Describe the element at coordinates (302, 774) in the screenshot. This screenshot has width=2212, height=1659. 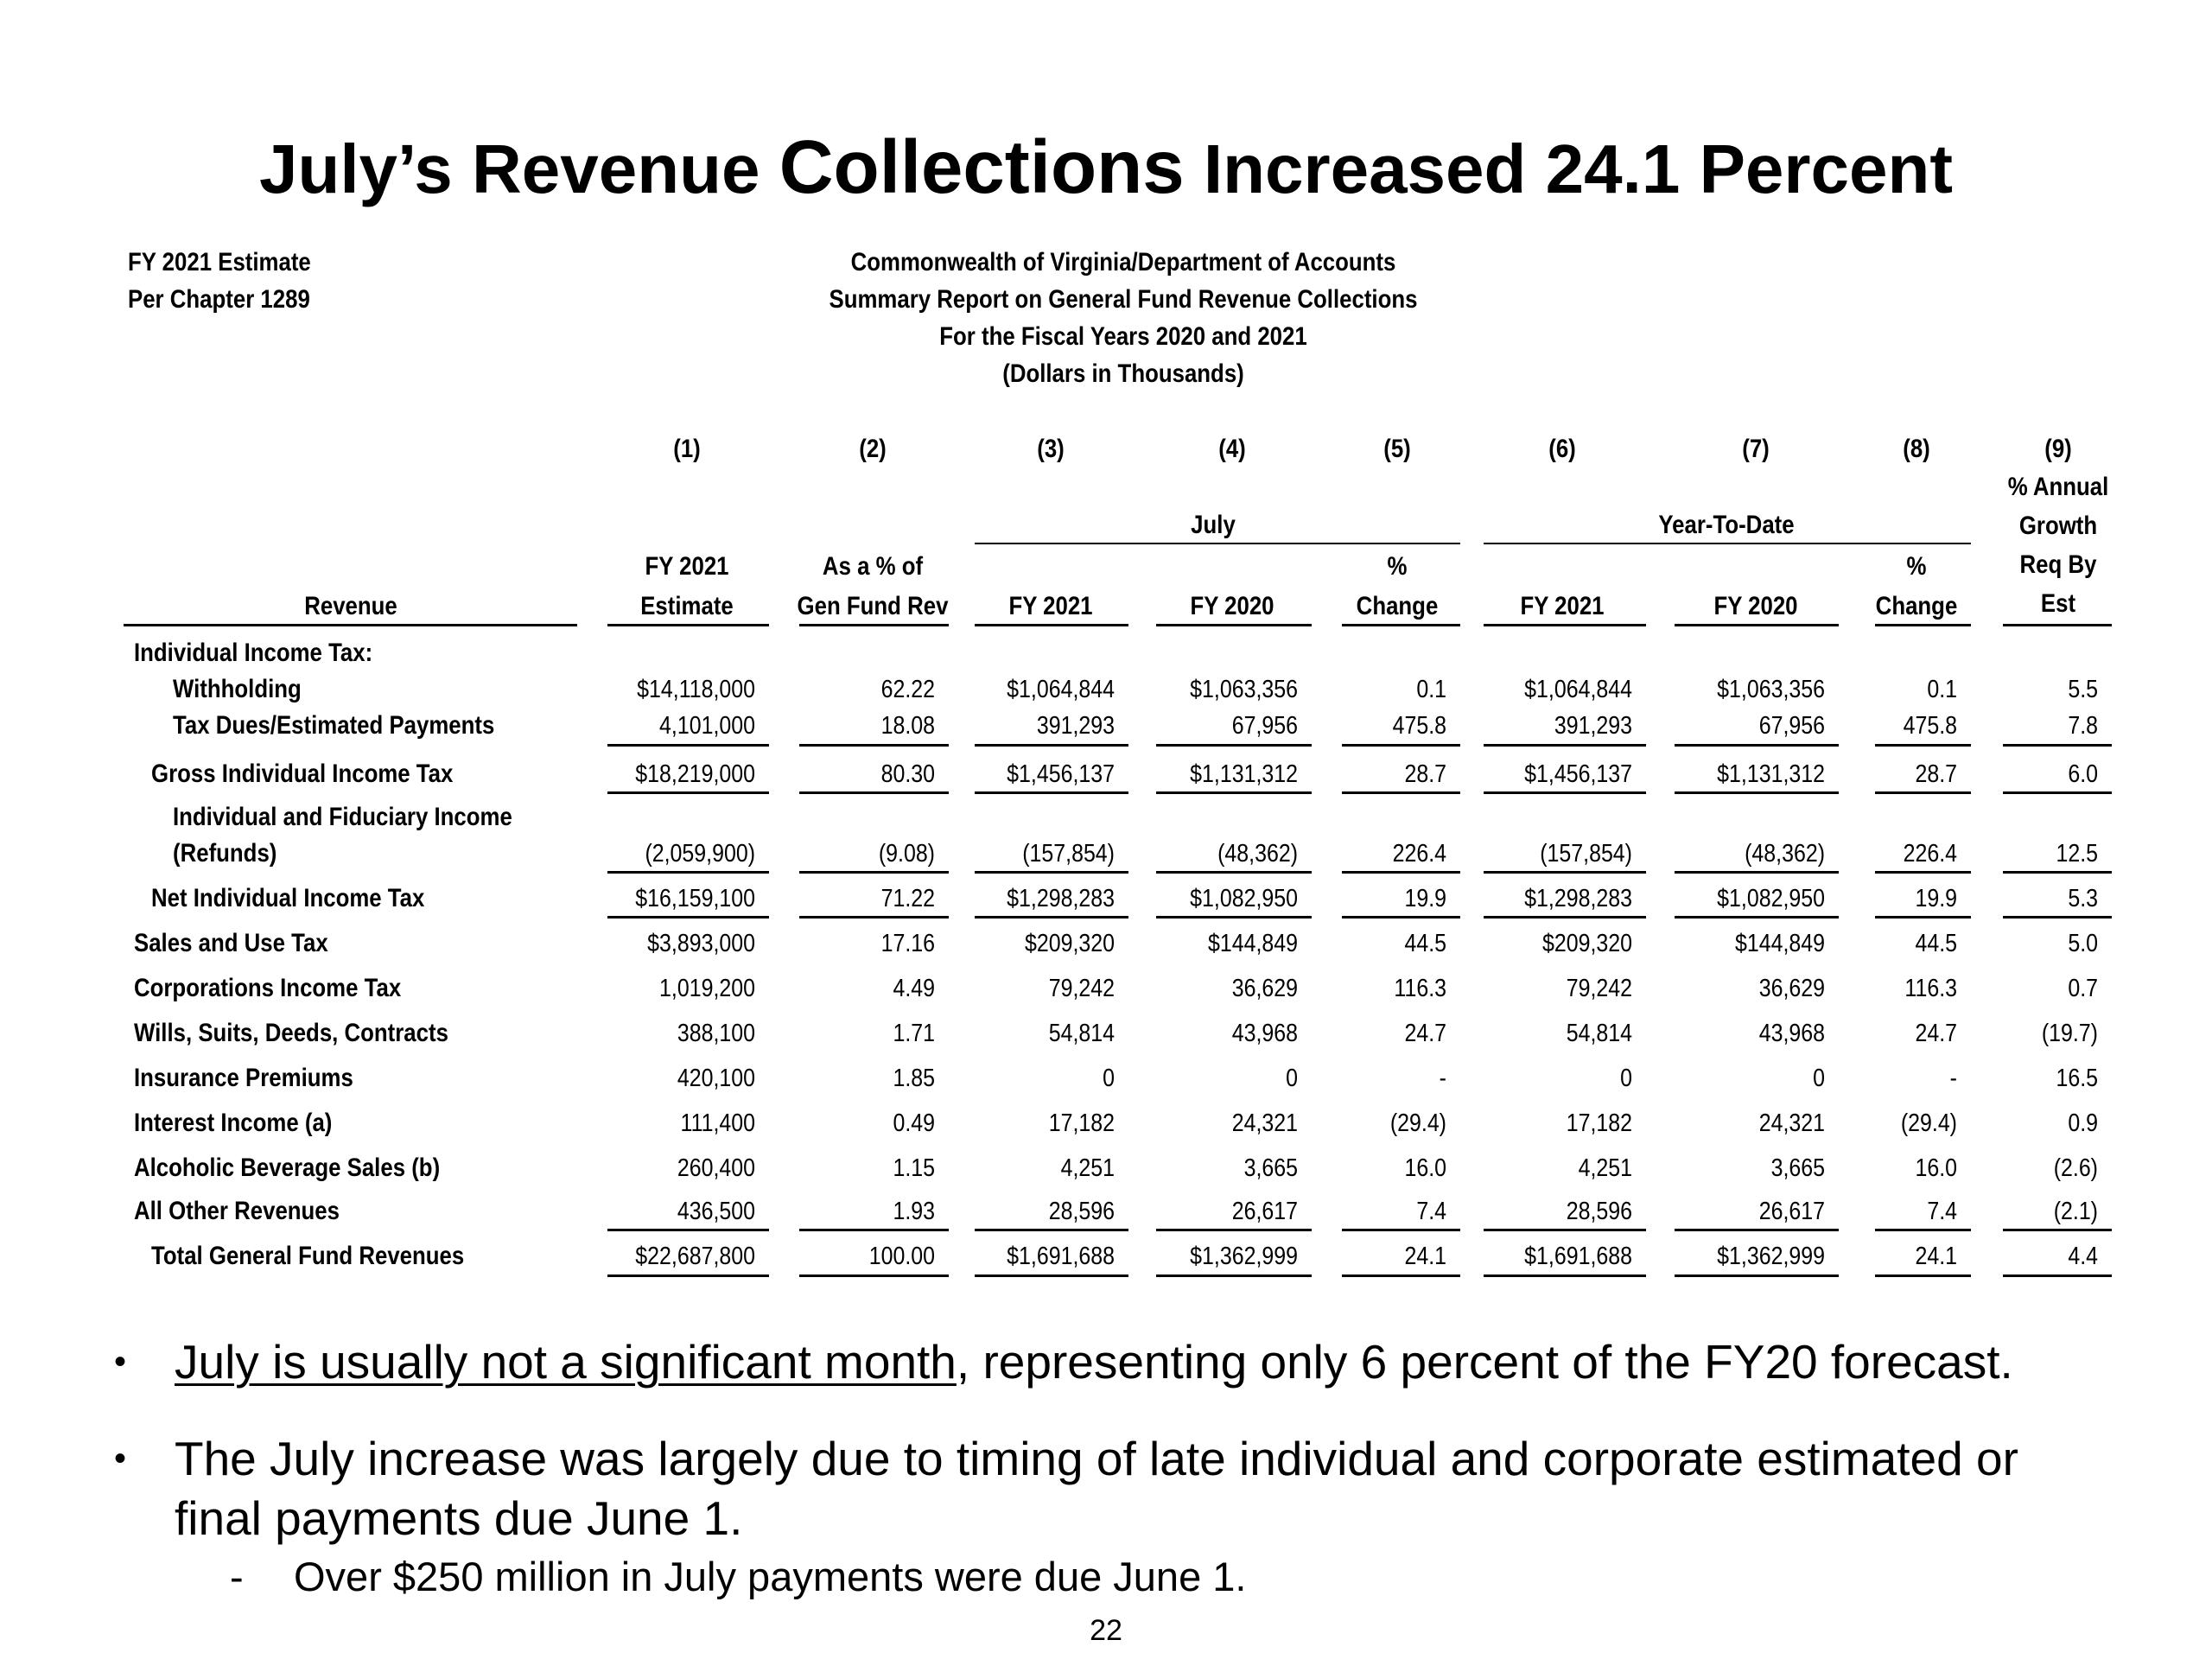
I see `row-label: Gross Individual Income Tax` at that location.